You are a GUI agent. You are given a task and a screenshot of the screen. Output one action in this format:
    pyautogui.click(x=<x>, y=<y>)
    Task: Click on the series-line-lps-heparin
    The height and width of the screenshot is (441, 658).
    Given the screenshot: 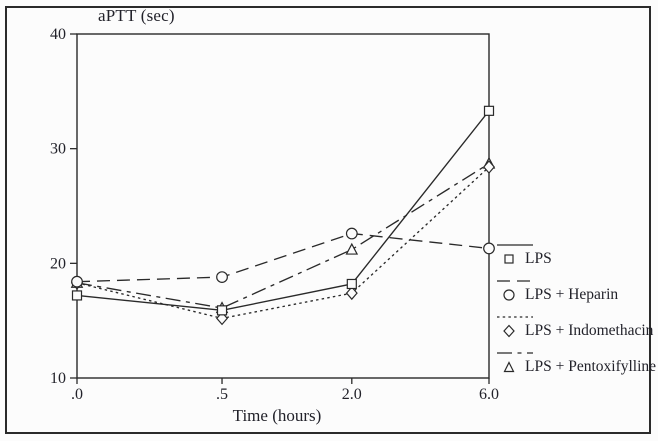 What is the action you would take?
    pyautogui.click(x=283, y=257)
    